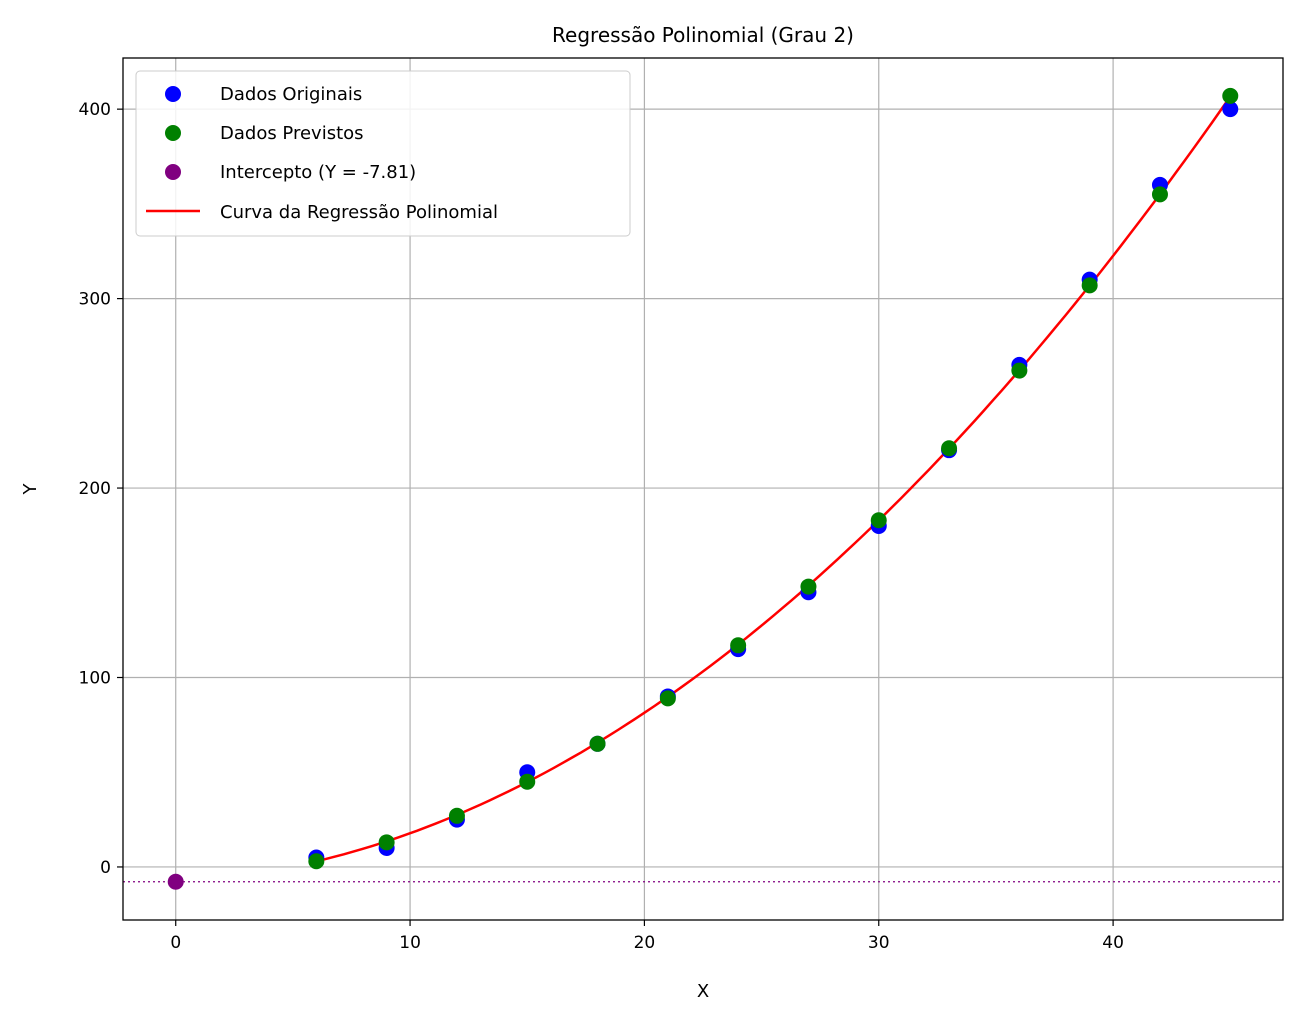 Image resolution: width=1301 pixels, height=1025 pixels. Describe the element at coordinates (879, 943) in the screenshot. I see `x-tick-label: 30` at that location.